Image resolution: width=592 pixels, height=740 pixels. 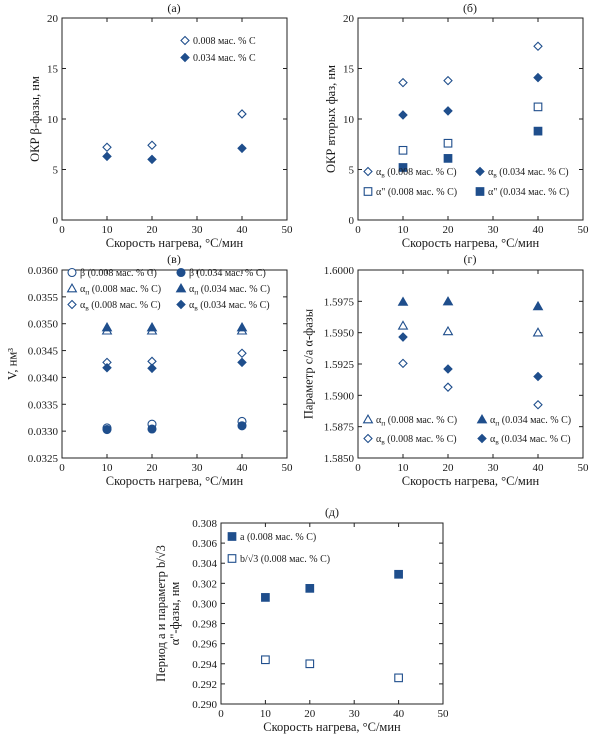 What do you see at coordinates (53, 70) in the screenshot?
I see `y-tick-label: 15` at bounding box center [53, 70].